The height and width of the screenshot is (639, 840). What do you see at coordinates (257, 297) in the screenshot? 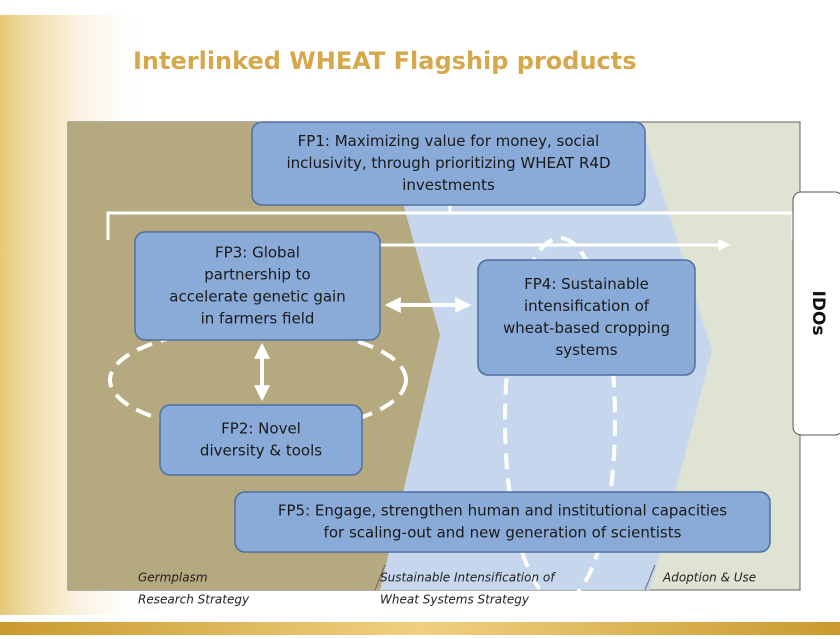
I see `flagship-label: accelerate genetic gain` at bounding box center [257, 297].